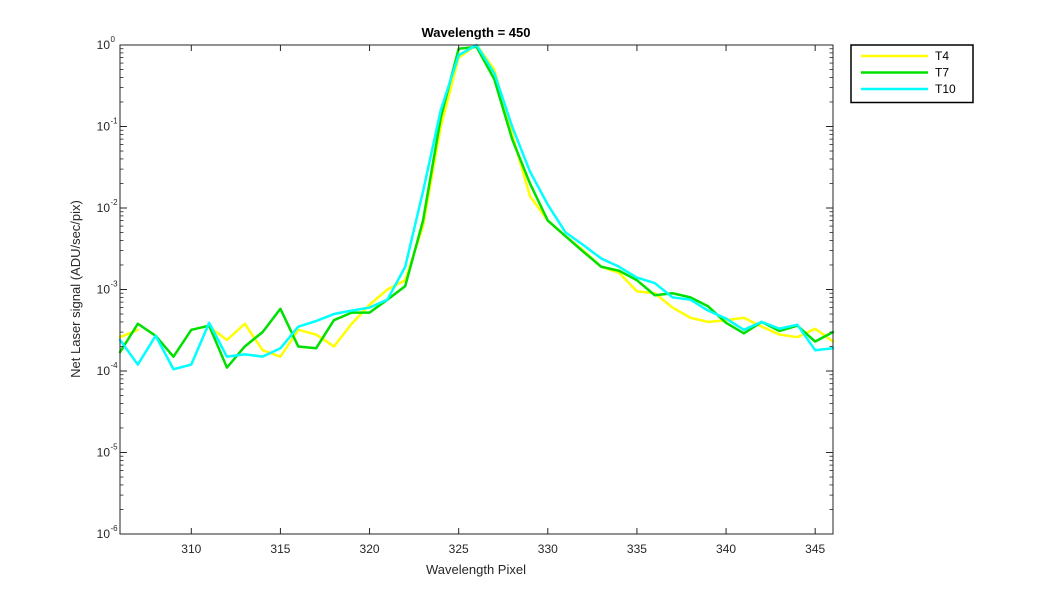 The image size is (1050, 600). Describe the element at coordinates (115, 202) in the screenshot. I see `y-tick-exponent: -2` at that location.